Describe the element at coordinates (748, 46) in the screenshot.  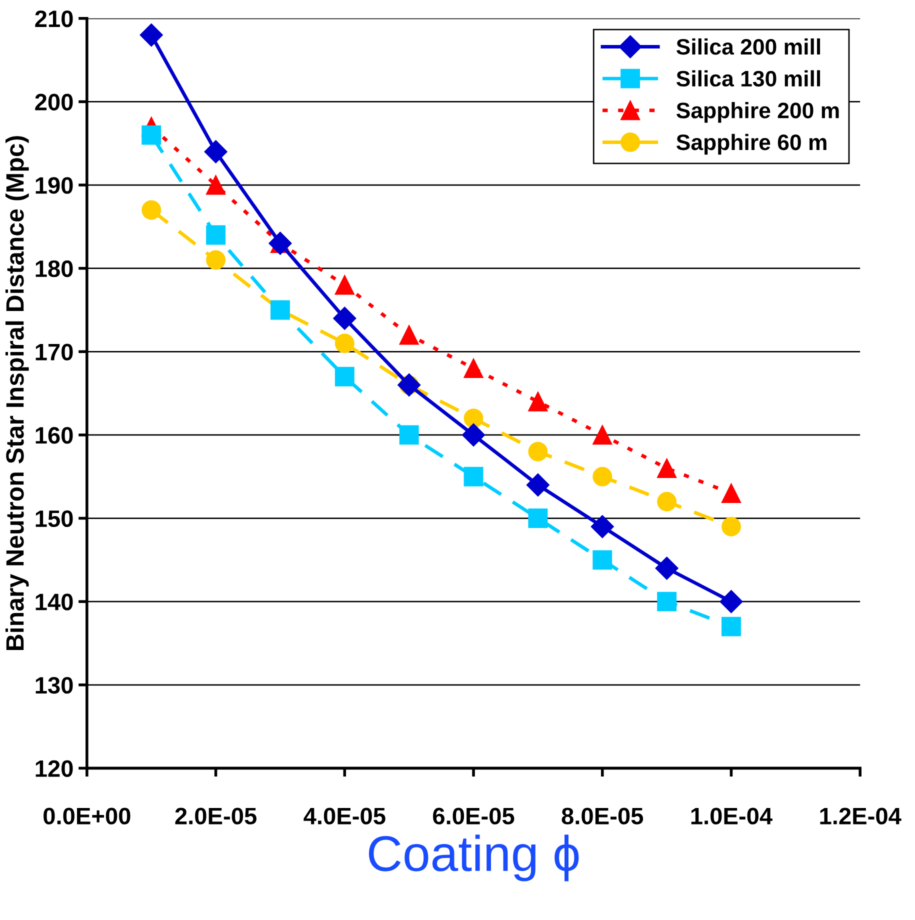
I see `legend-label: Silica 200 mill` at that location.